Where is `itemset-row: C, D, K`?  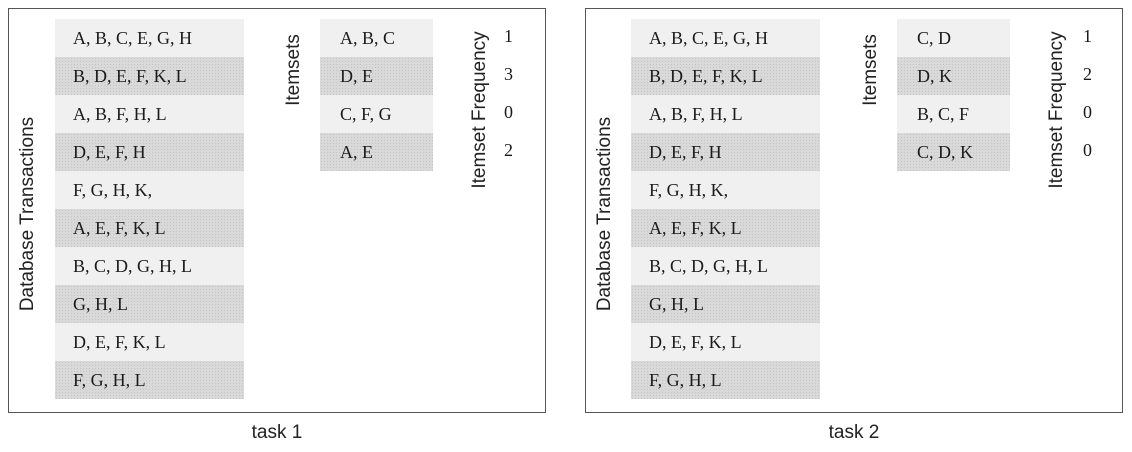
itemset-row: C, D, K is located at coordinates (953, 152).